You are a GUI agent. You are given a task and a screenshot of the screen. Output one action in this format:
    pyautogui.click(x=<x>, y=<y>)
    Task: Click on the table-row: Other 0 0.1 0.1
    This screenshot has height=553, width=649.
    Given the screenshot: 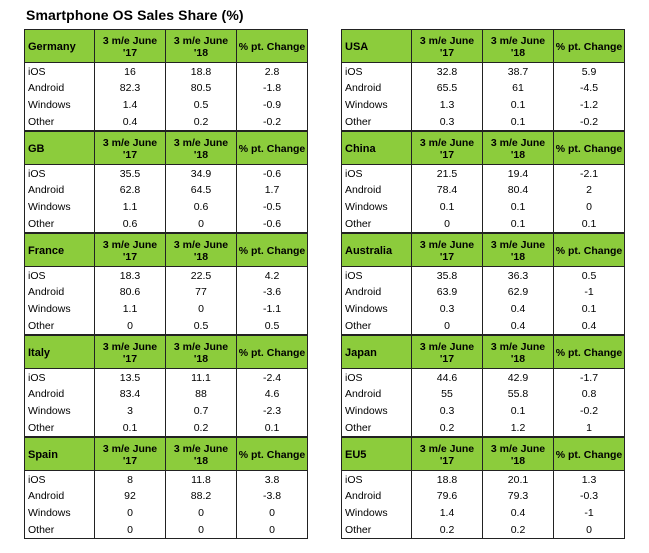 What is the action you would take?
    pyautogui.click(x=483, y=224)
    